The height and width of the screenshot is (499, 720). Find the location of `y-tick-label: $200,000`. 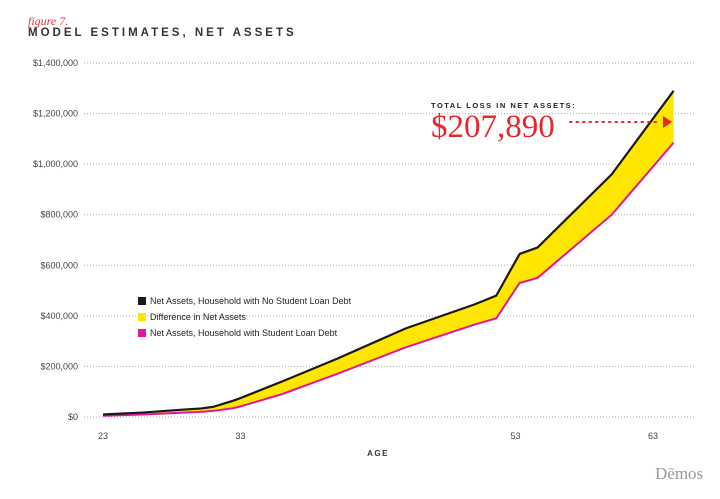

y-tick-label: $200,000 is located at coordinates (59, 366).